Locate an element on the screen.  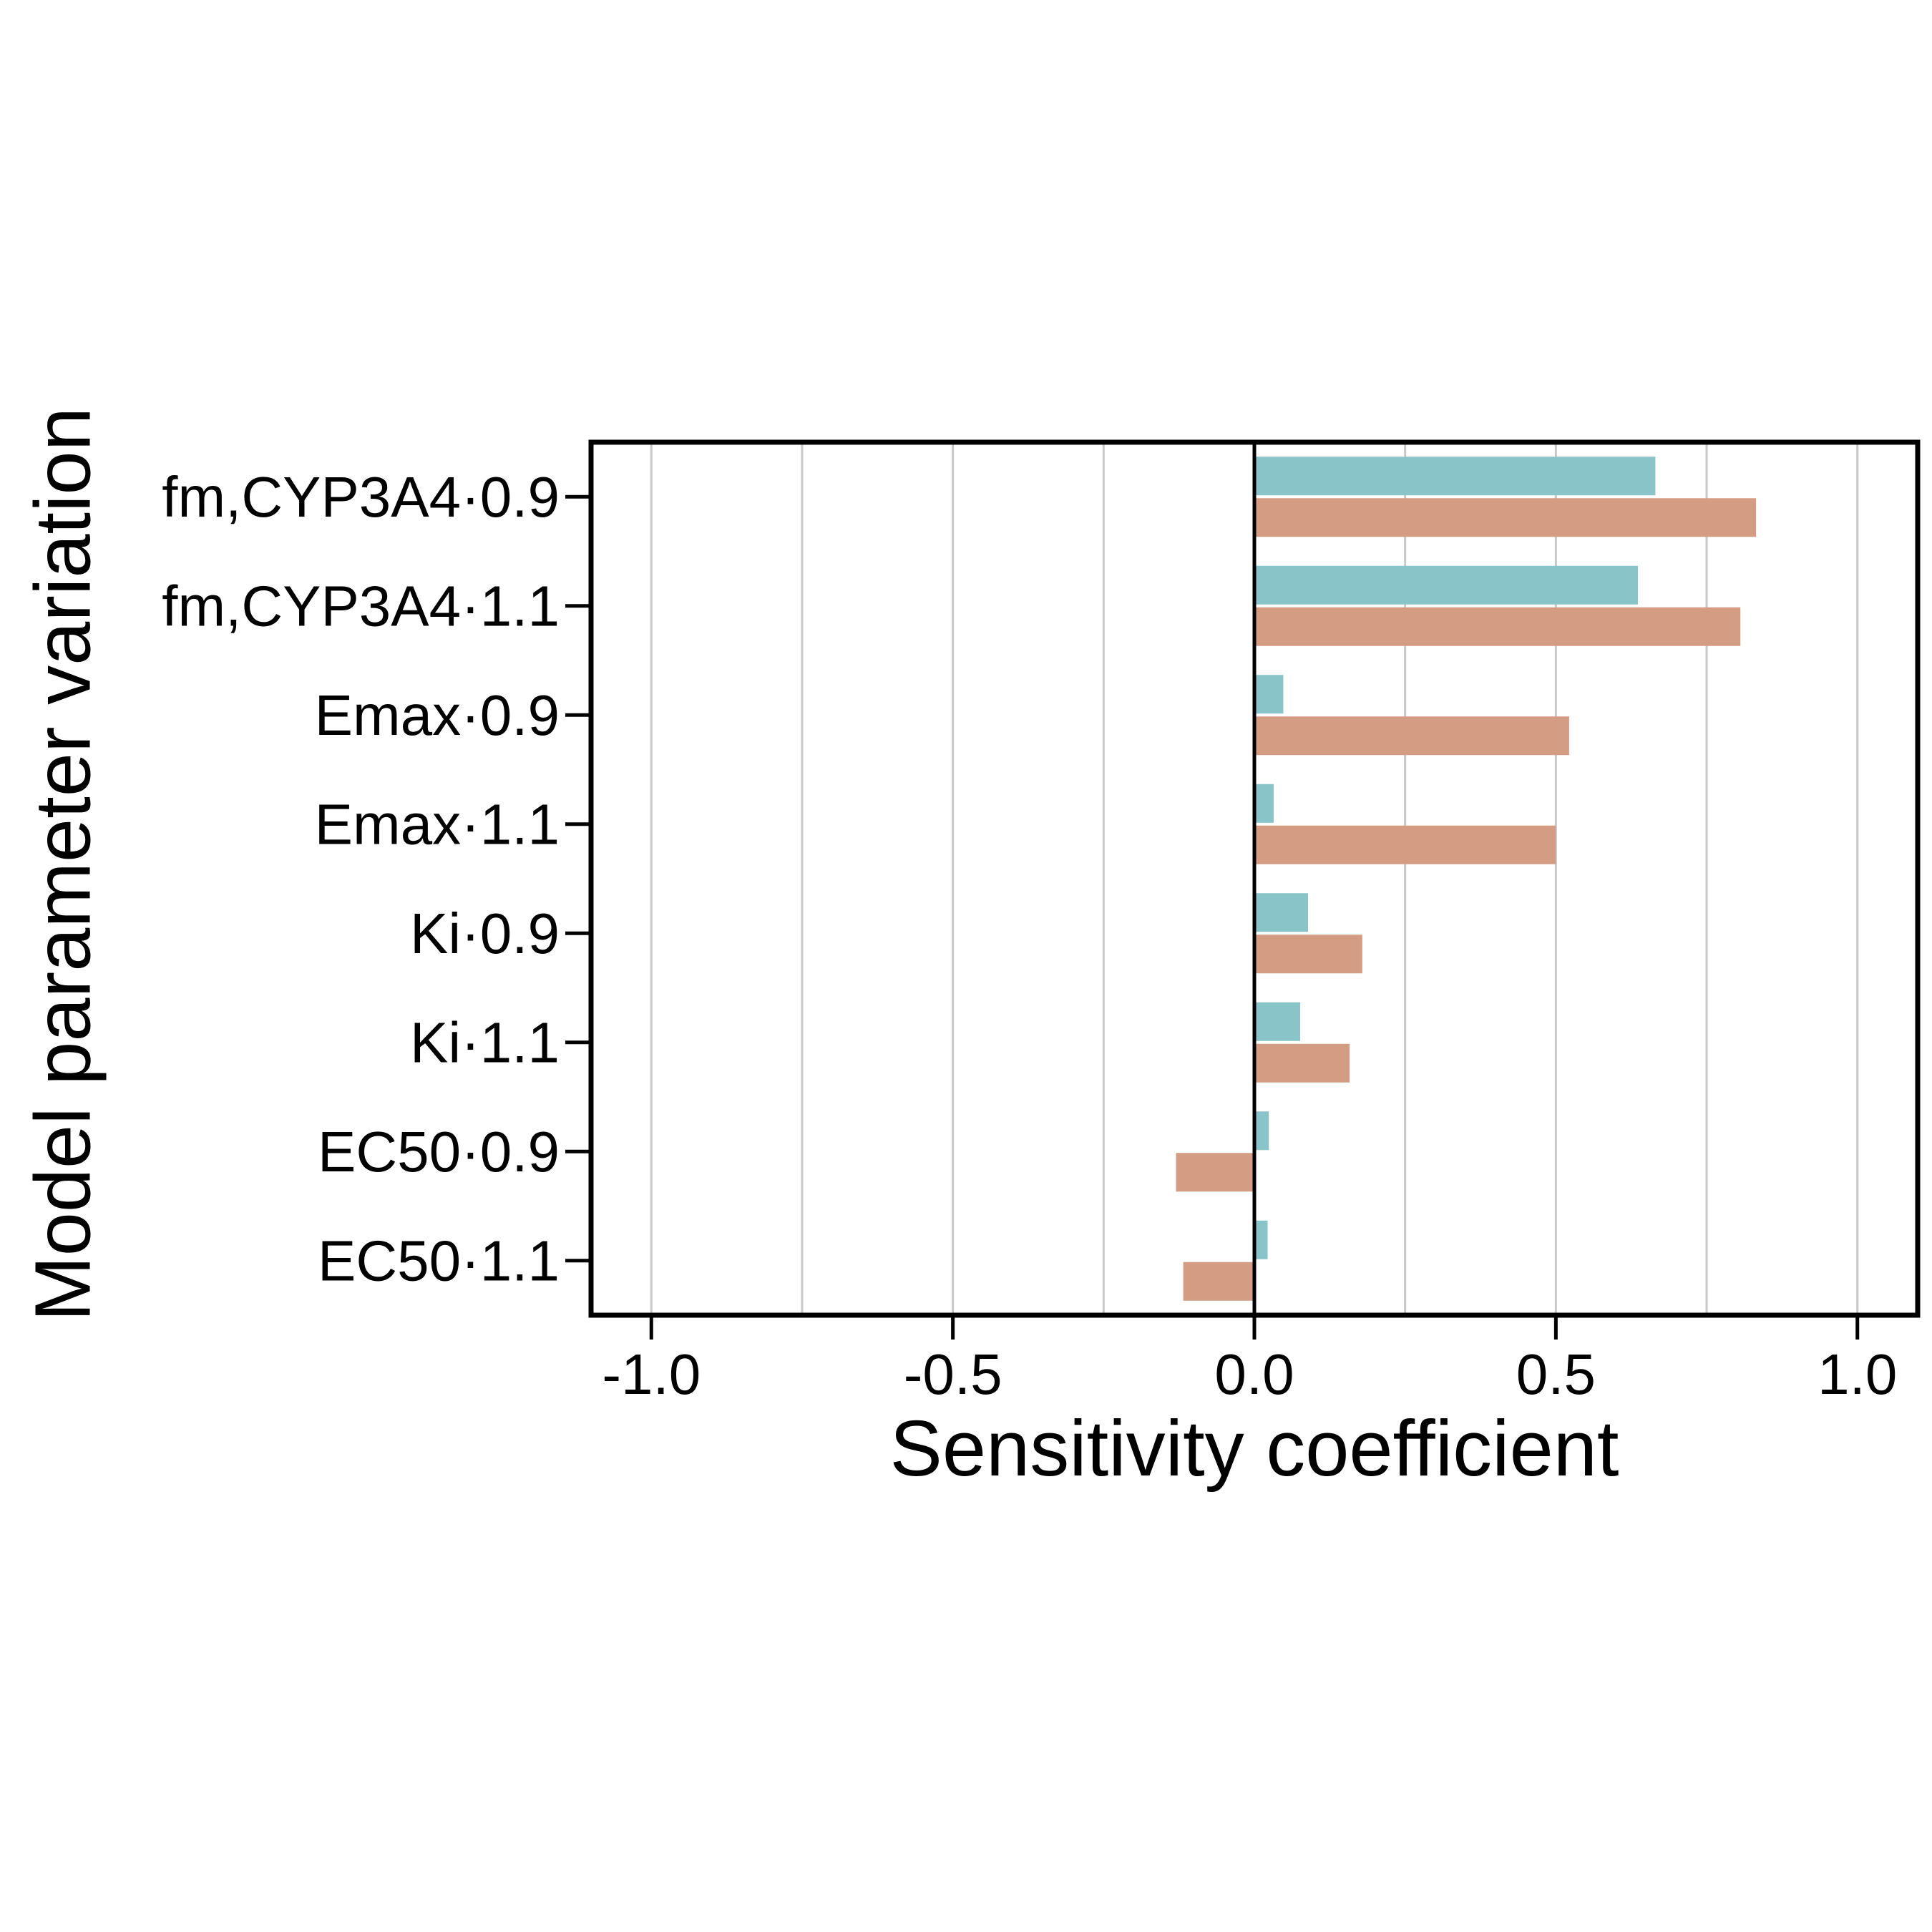
x-tick-label: -0.5 is located at coordinates (953, 1374).